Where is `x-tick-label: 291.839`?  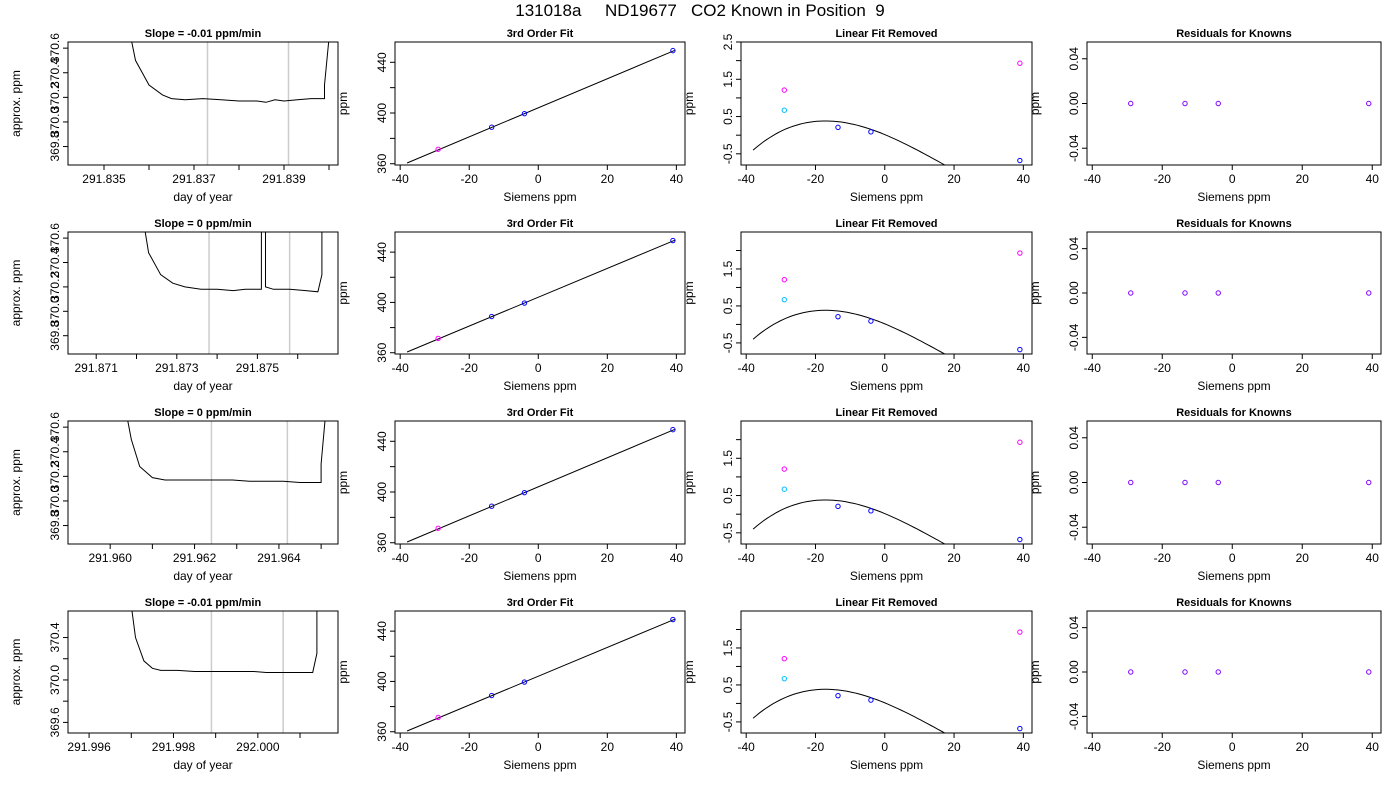 x-tick-label: 291.839 is located at coordinates (284, 179).